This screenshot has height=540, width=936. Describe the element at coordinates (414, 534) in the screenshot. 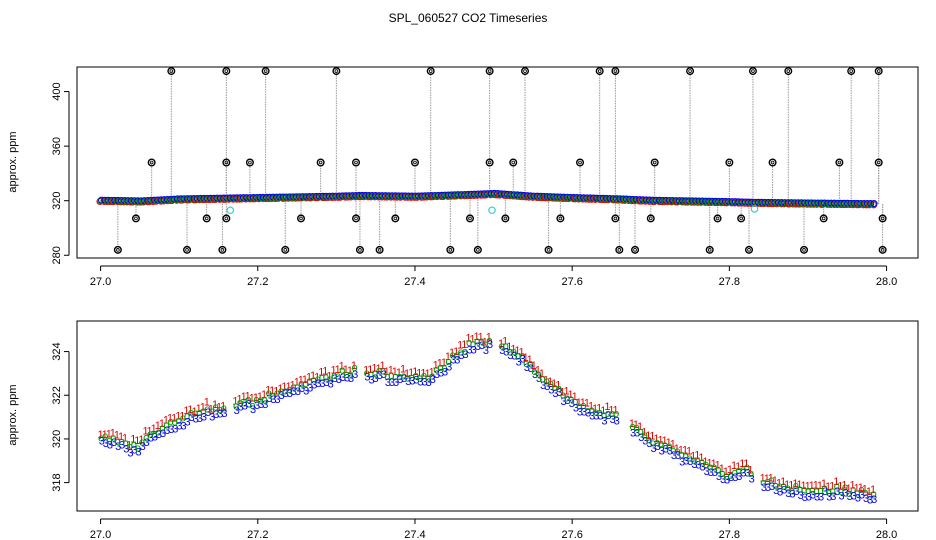

I see `x-tick-label: 27.4` at that location.